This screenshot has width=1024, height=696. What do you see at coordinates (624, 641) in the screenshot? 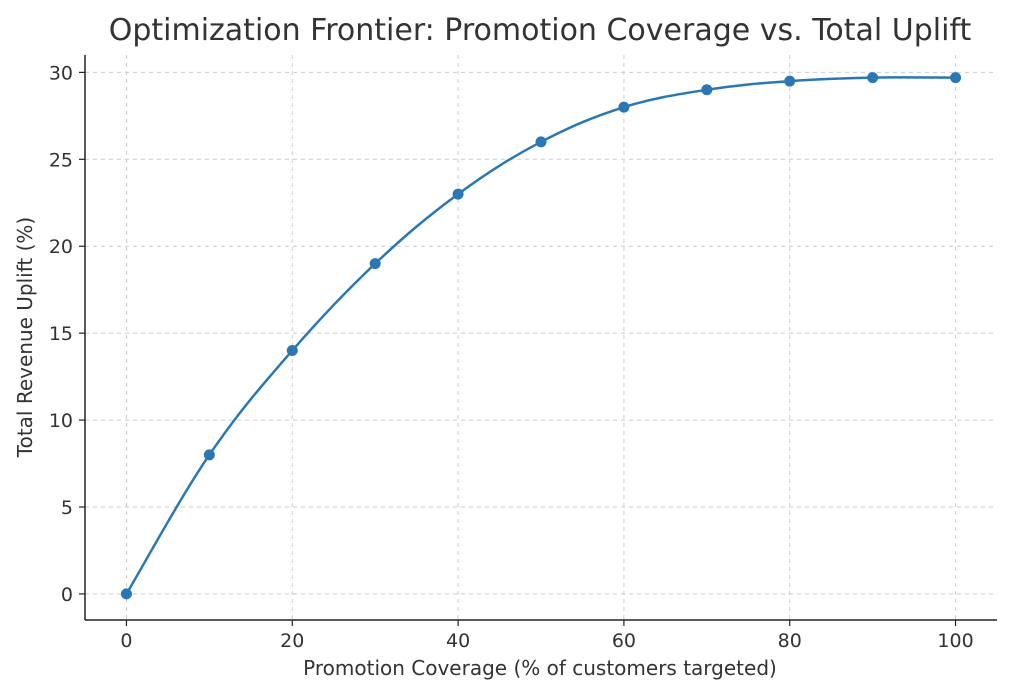
I see `x-tick-label: 60` at bounding box center [624, 641].